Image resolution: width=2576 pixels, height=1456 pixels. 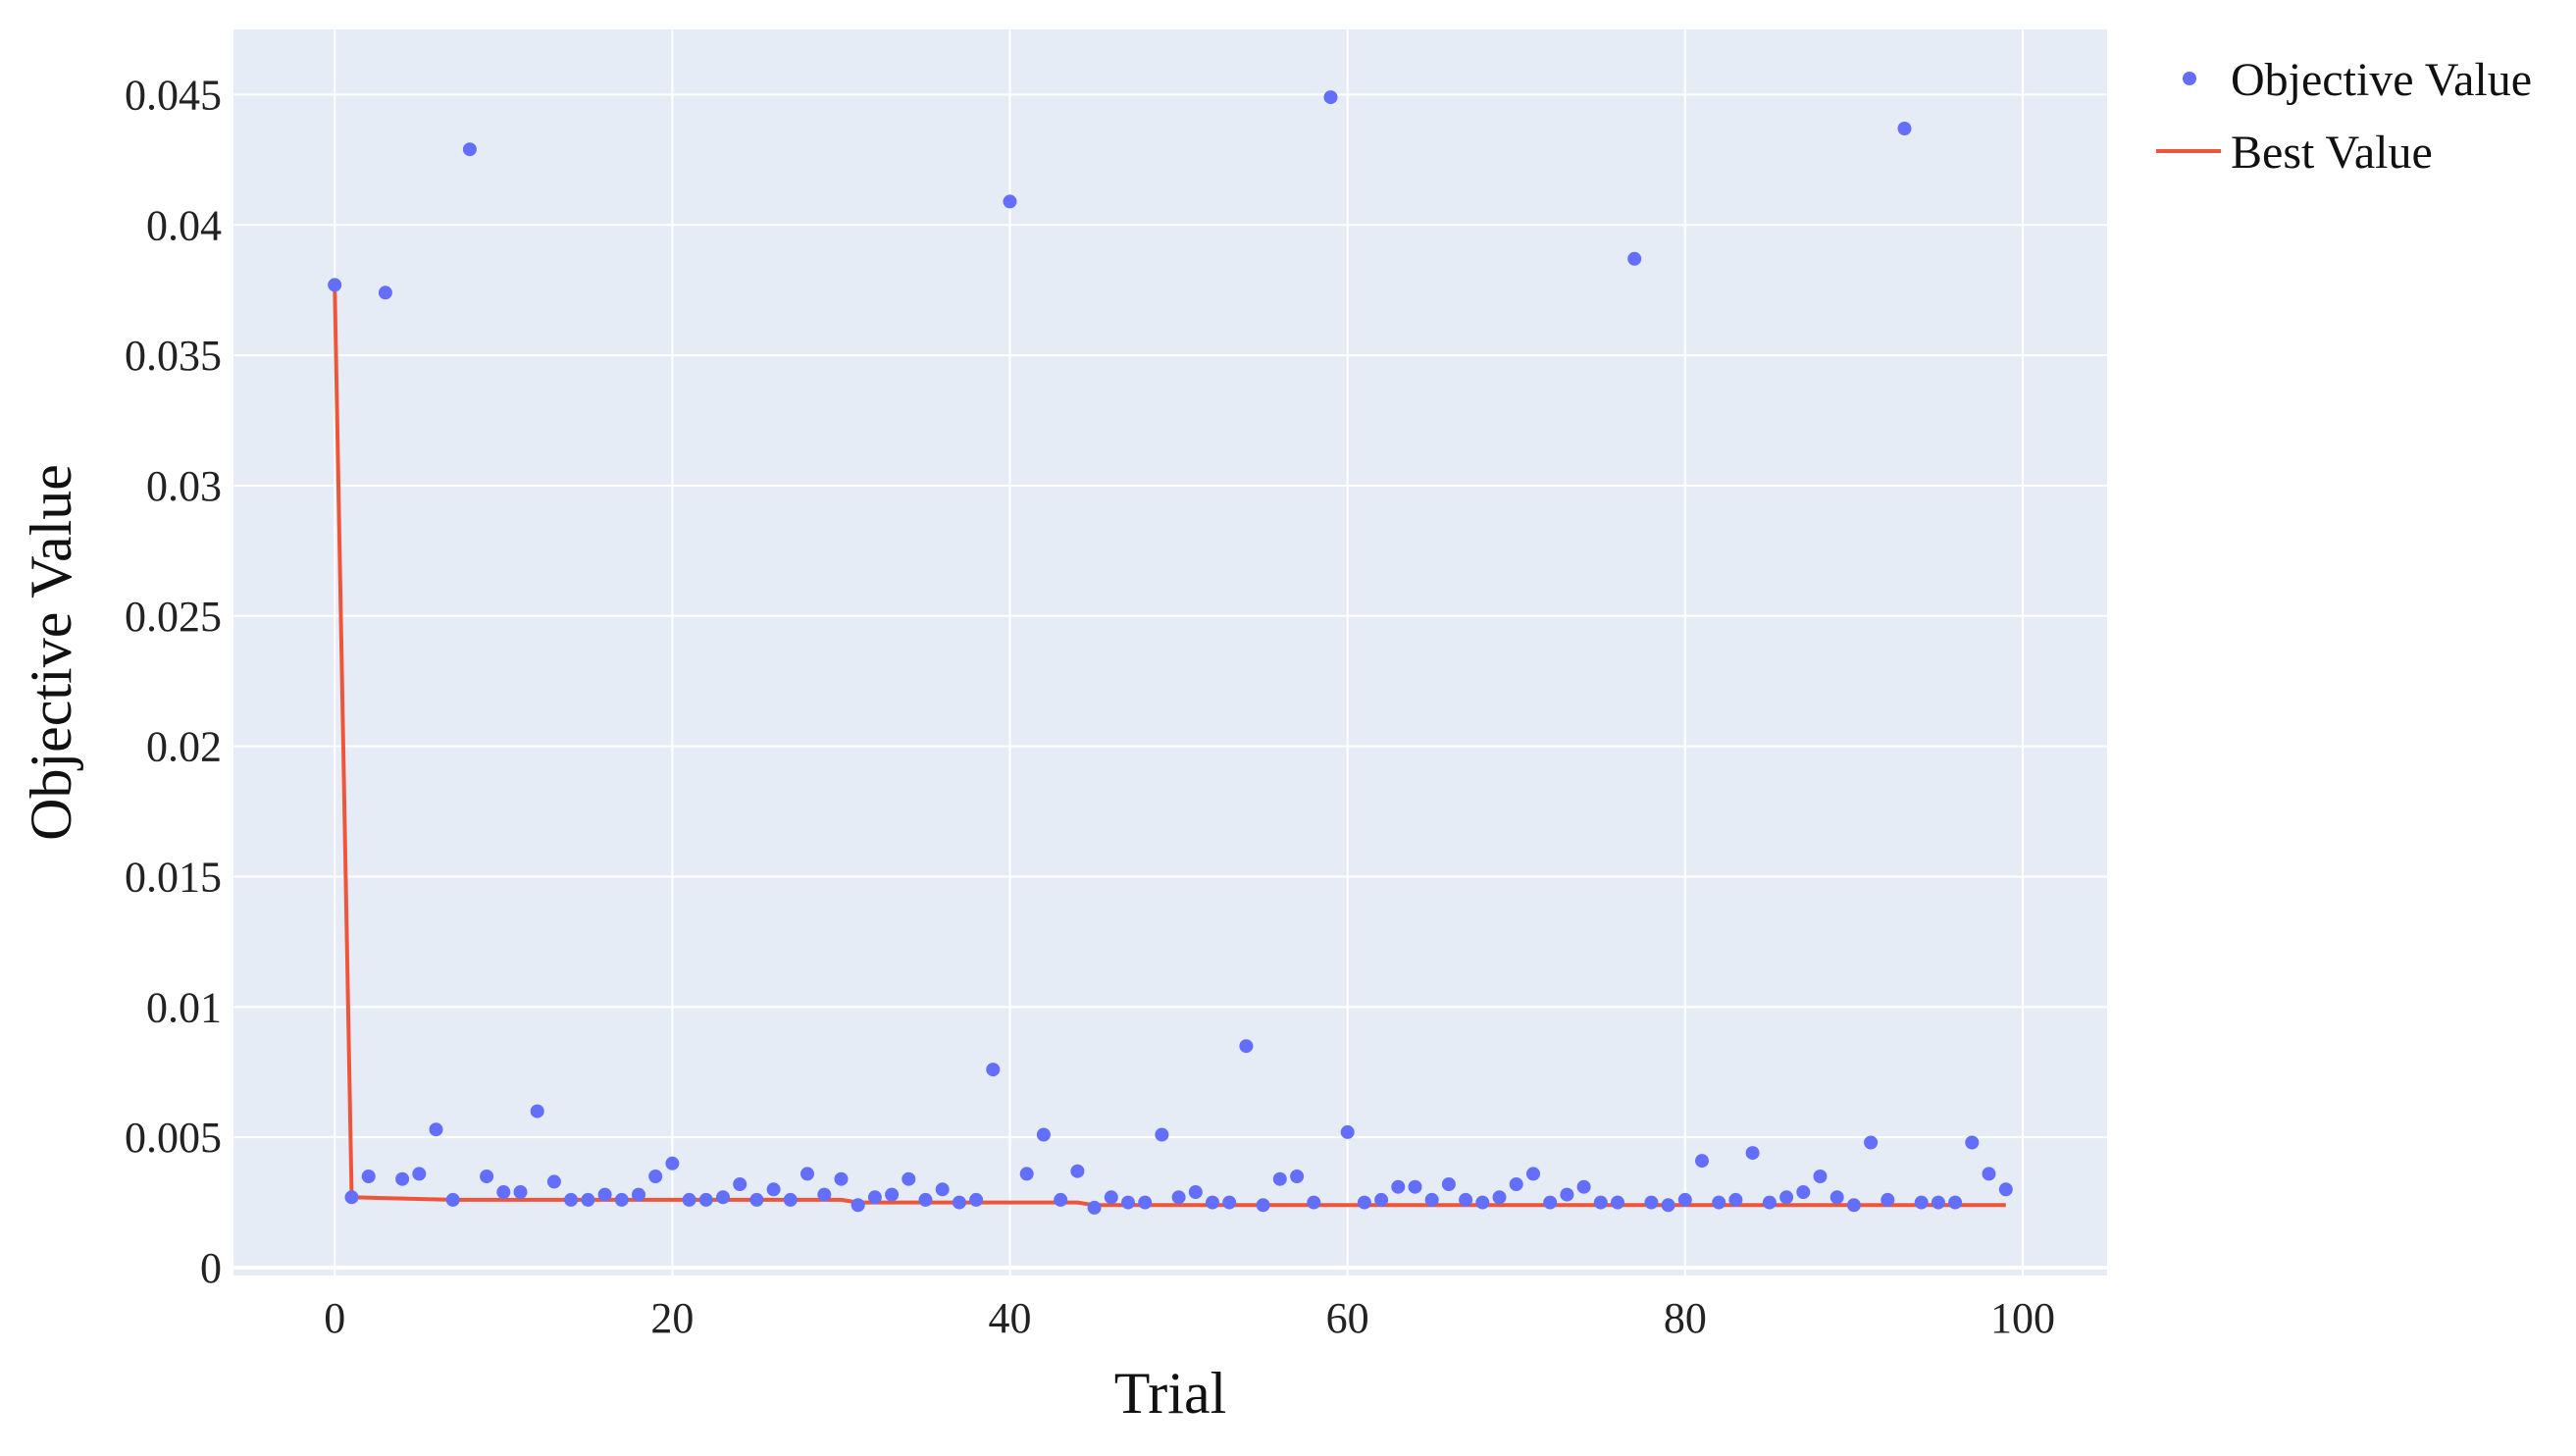 I want to click on legend: Objective Value Best Value, so click(x=2344, y=116).